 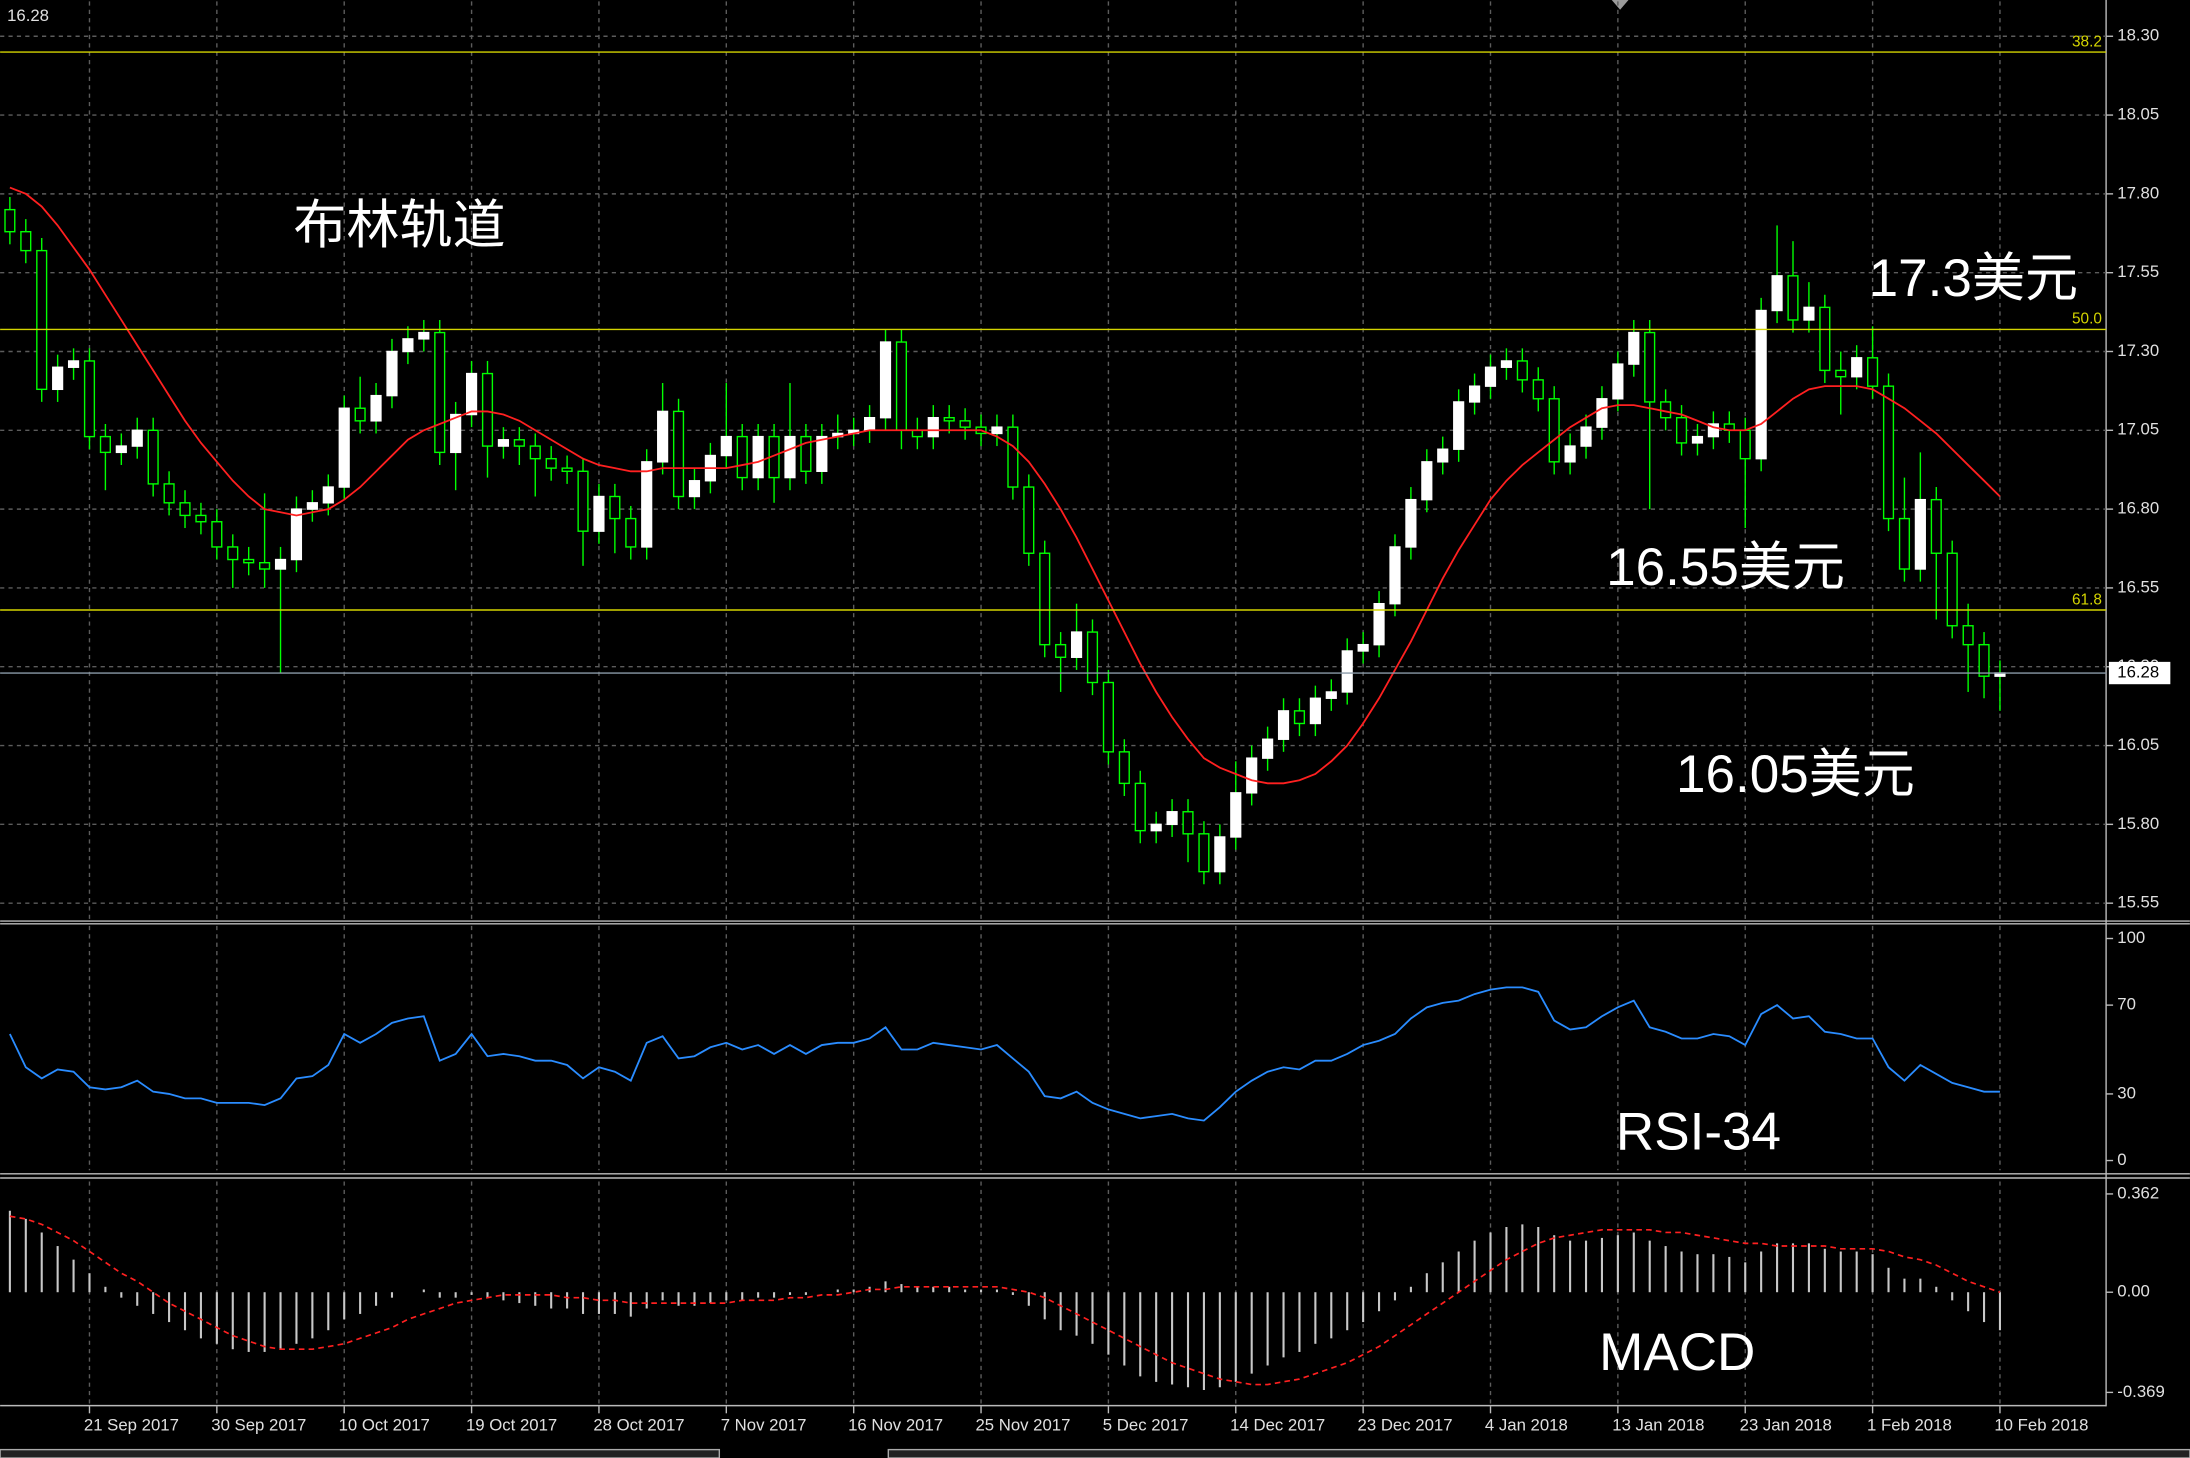 What do you see at coordinates (2138, 35) in the screenshot?
I see `y-tick-label: 18.30` at bounding box center [2138, 35].